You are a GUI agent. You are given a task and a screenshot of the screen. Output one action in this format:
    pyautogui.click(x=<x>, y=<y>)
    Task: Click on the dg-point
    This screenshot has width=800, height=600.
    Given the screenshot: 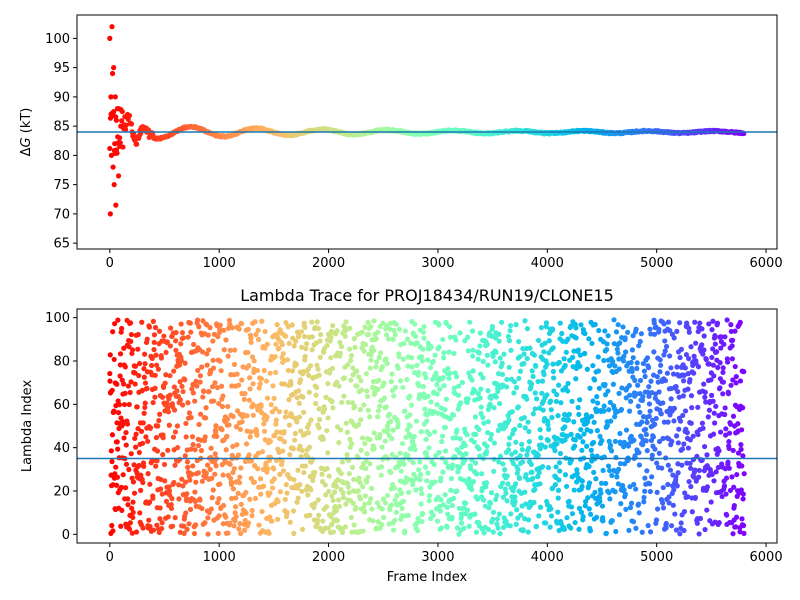 What is the action you would take?
    pyautogui.click(x=110, y=214)
    